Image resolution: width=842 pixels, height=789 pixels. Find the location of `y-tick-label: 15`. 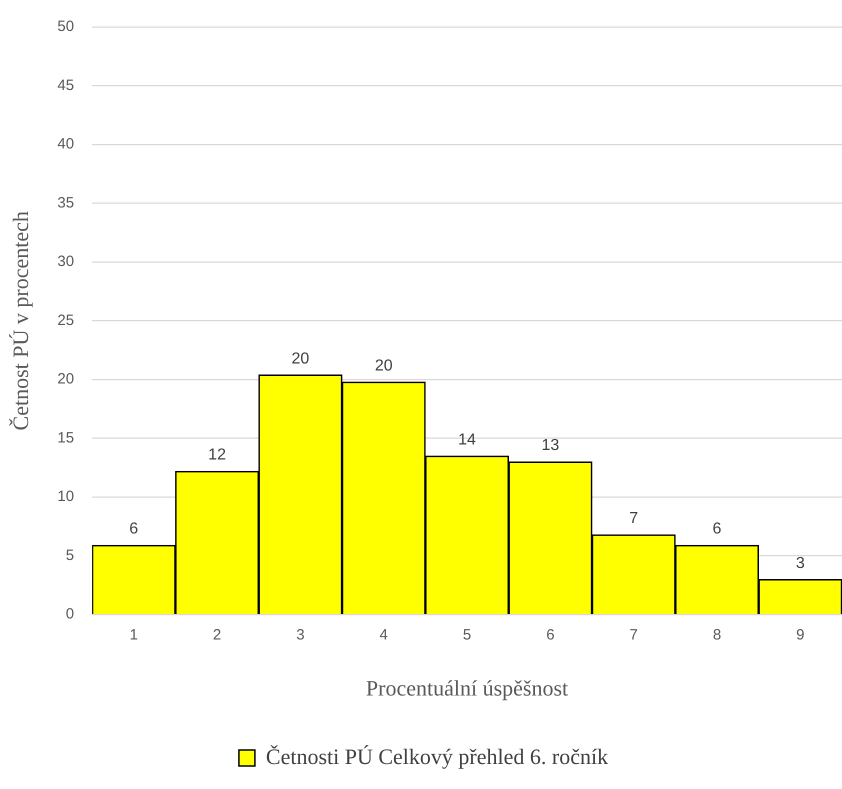

y-tick-label: 15 is located at coordinates (65, 437).